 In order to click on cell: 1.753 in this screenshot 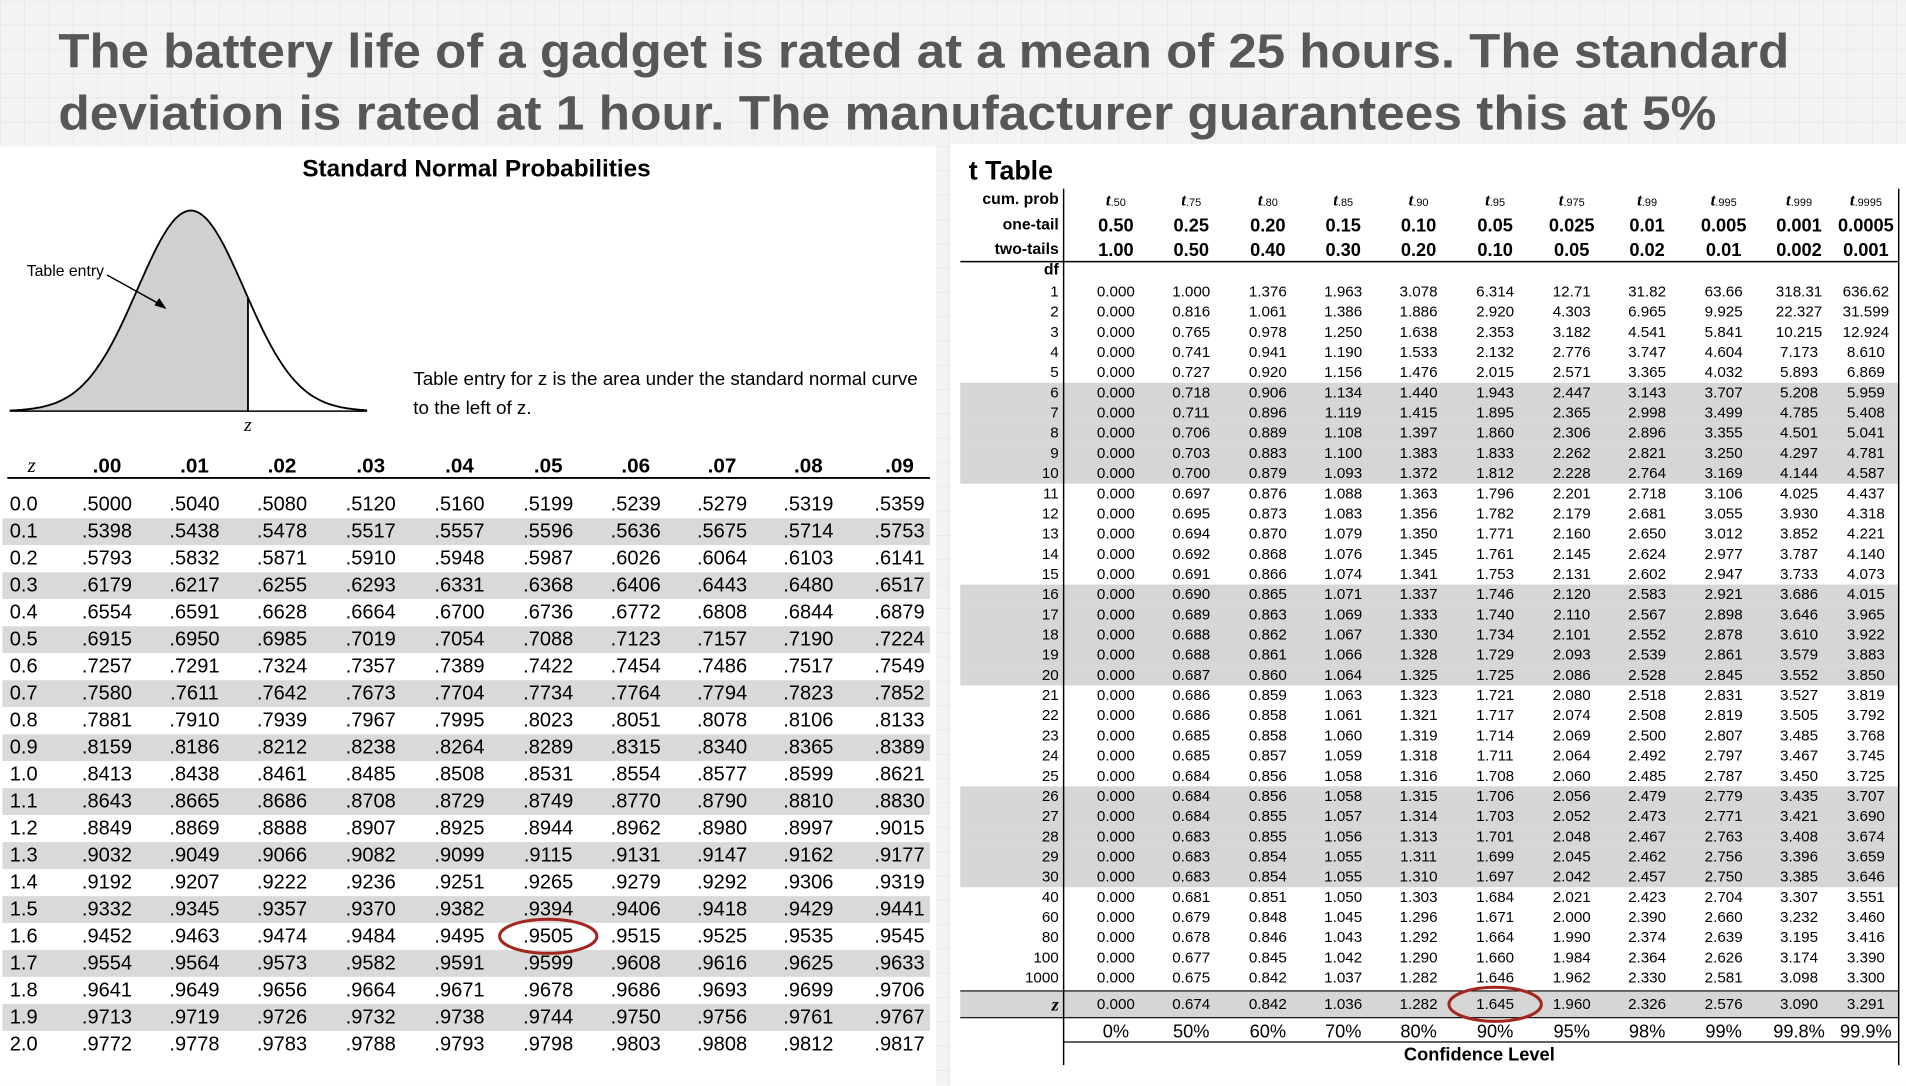, I will do `click(1495, 574)`.